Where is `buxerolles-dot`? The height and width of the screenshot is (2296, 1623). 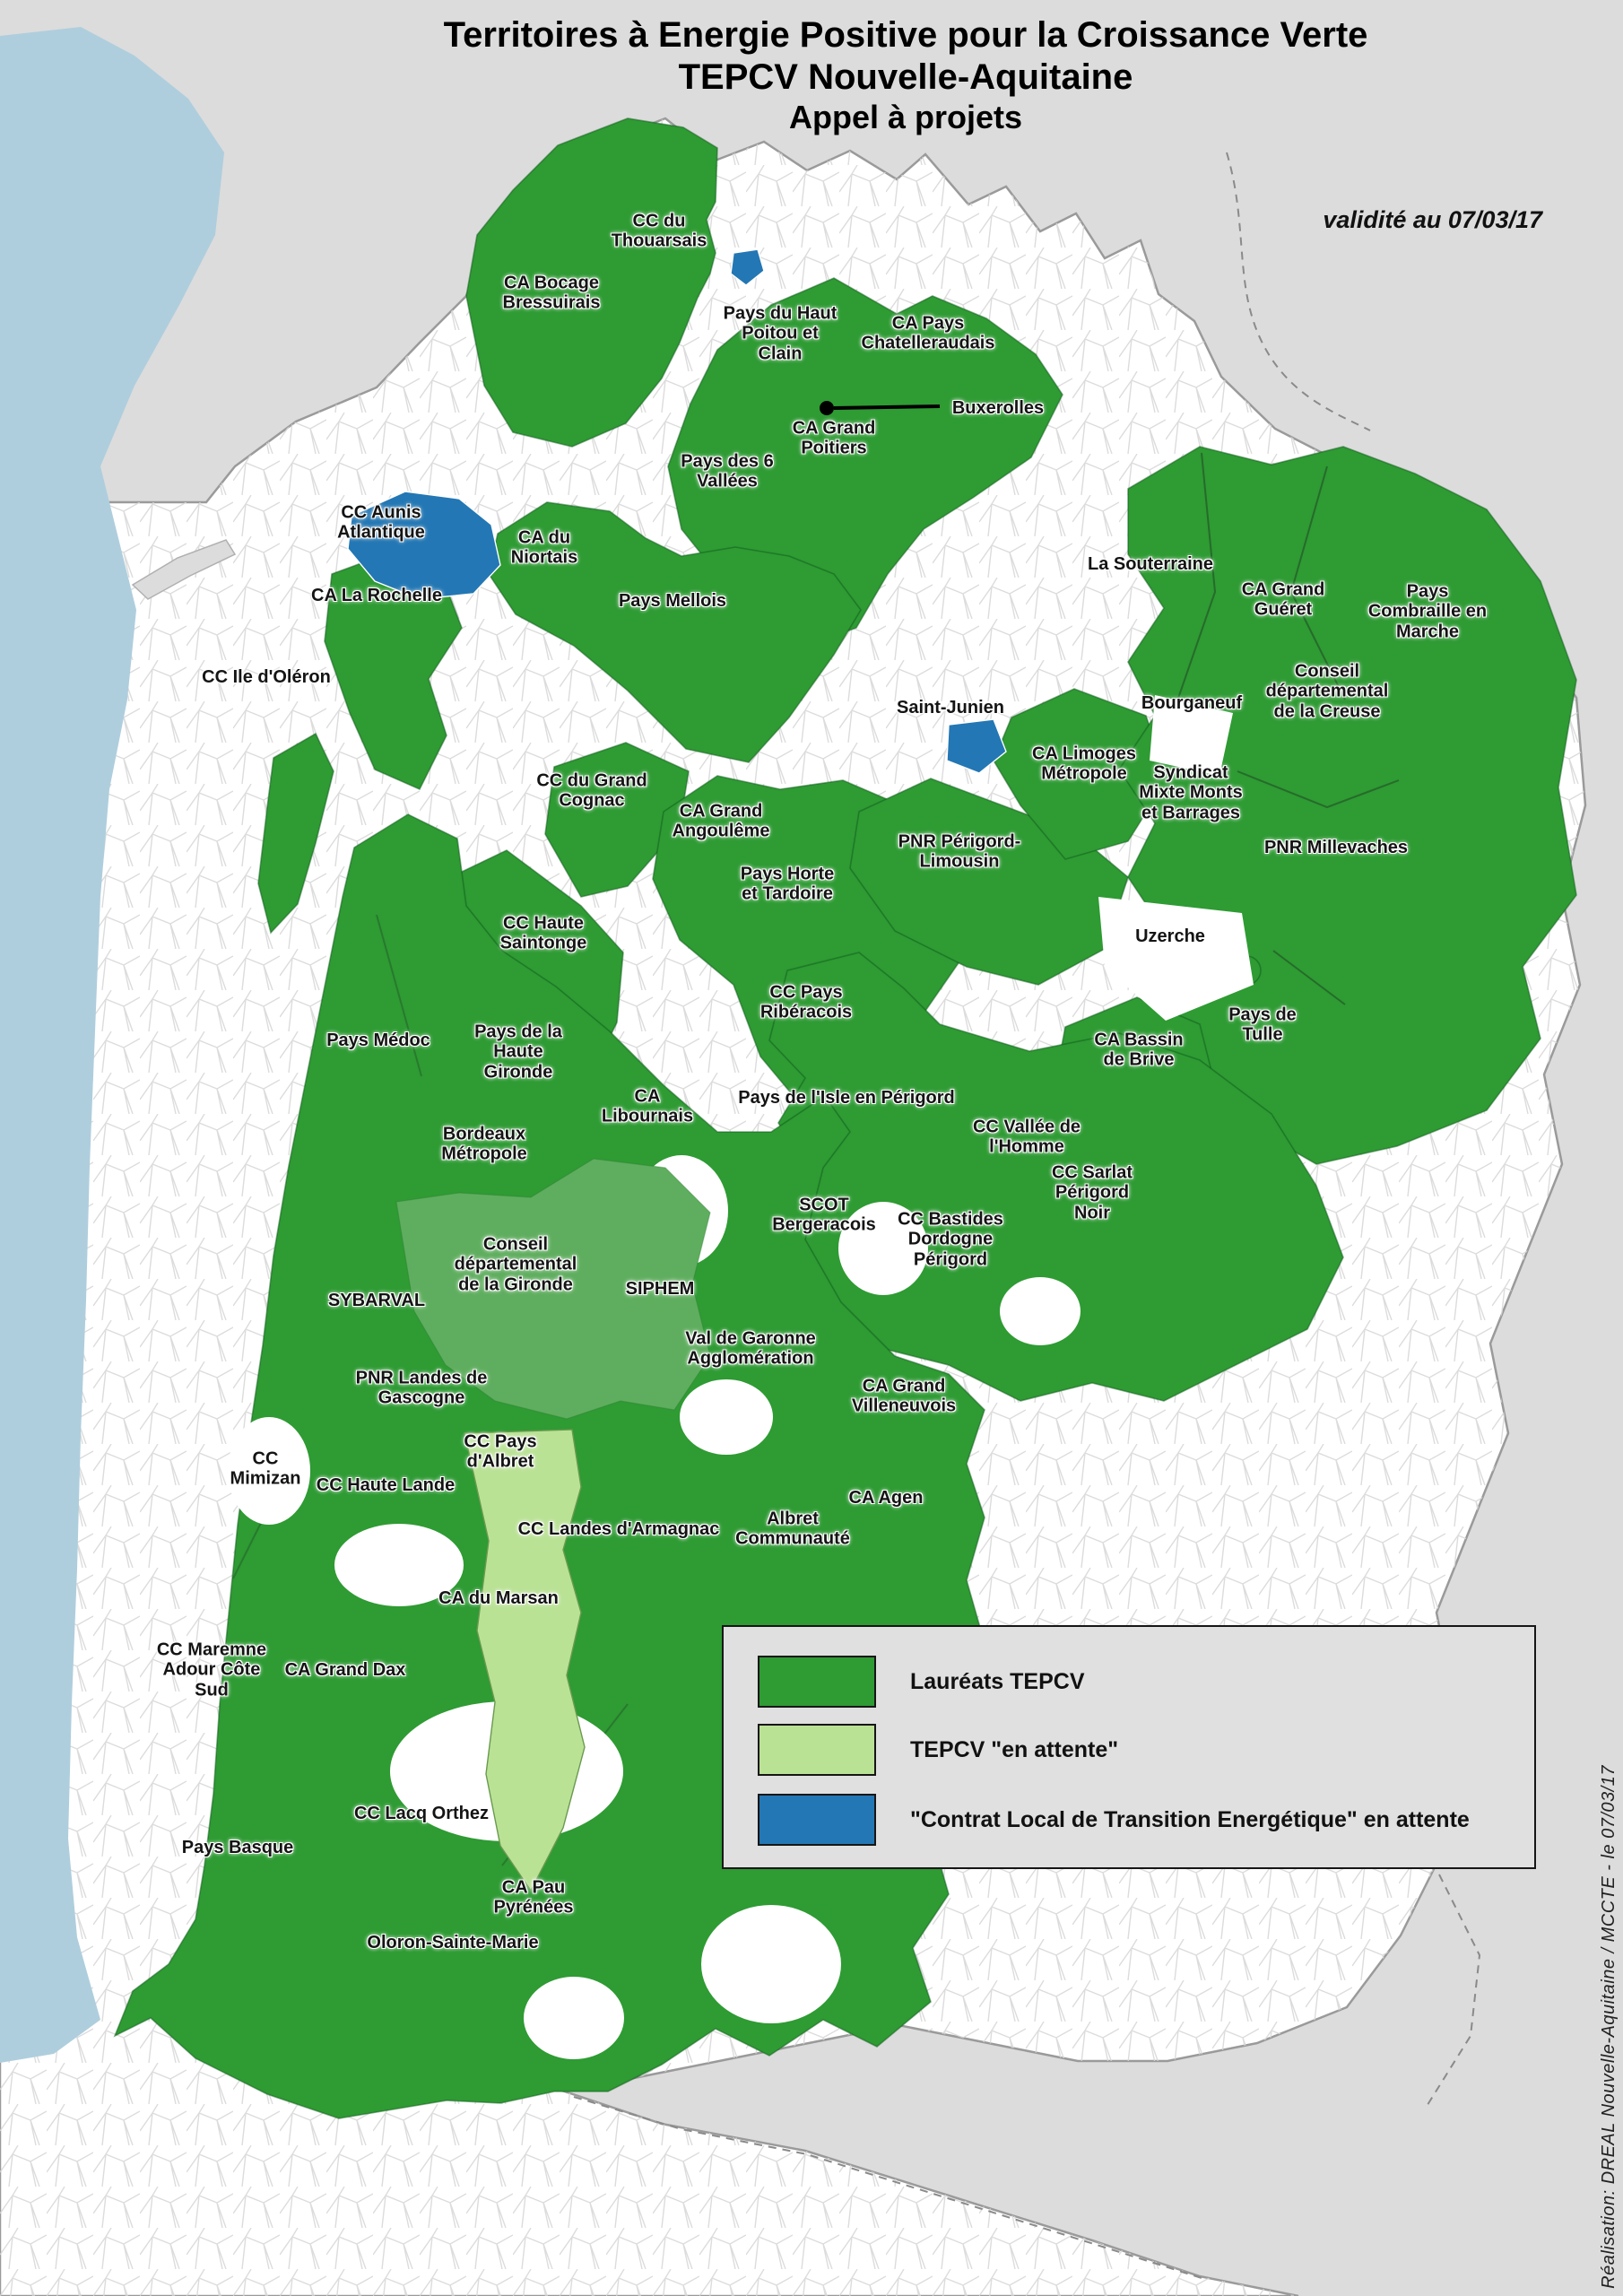
buxerolles-dot is located at coordinates (827, 408).